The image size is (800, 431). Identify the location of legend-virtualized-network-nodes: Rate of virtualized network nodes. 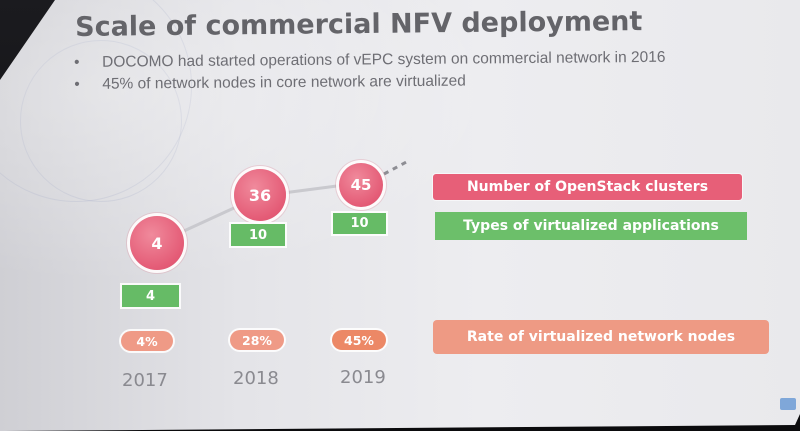
(601, 337).